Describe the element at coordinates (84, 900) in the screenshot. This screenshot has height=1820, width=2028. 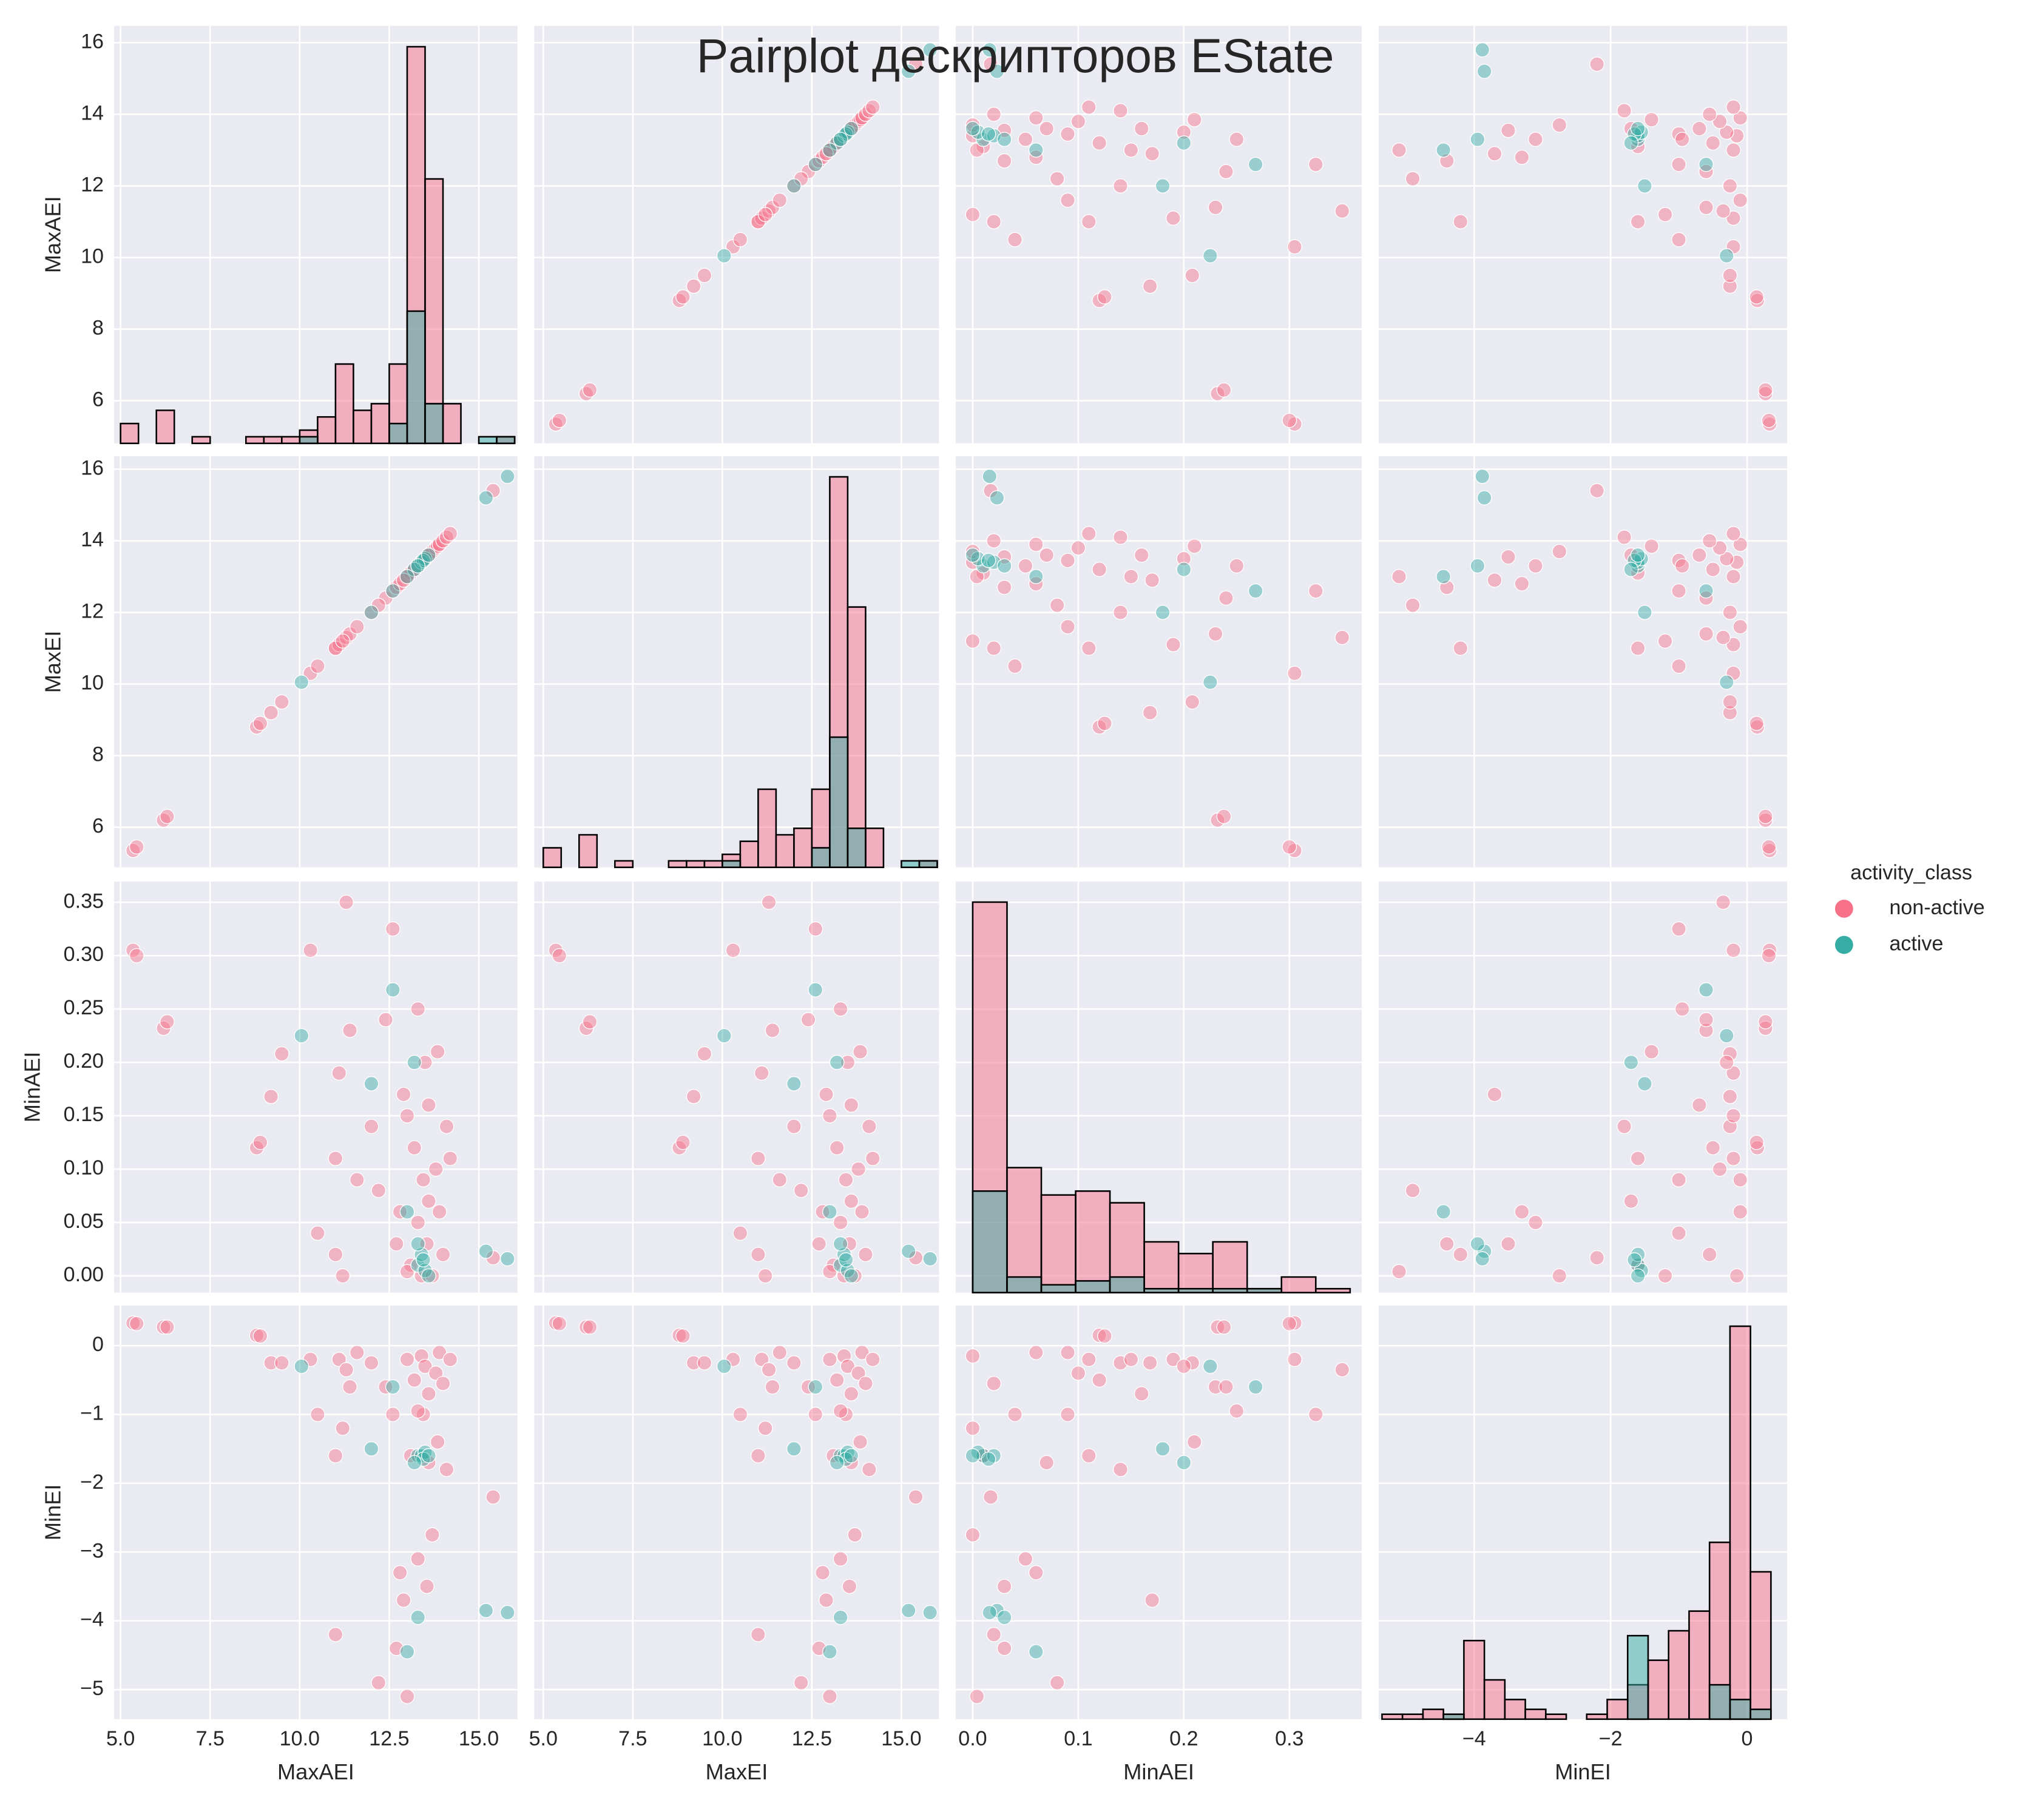
I see `y-tick-label: 0.35` at that location.